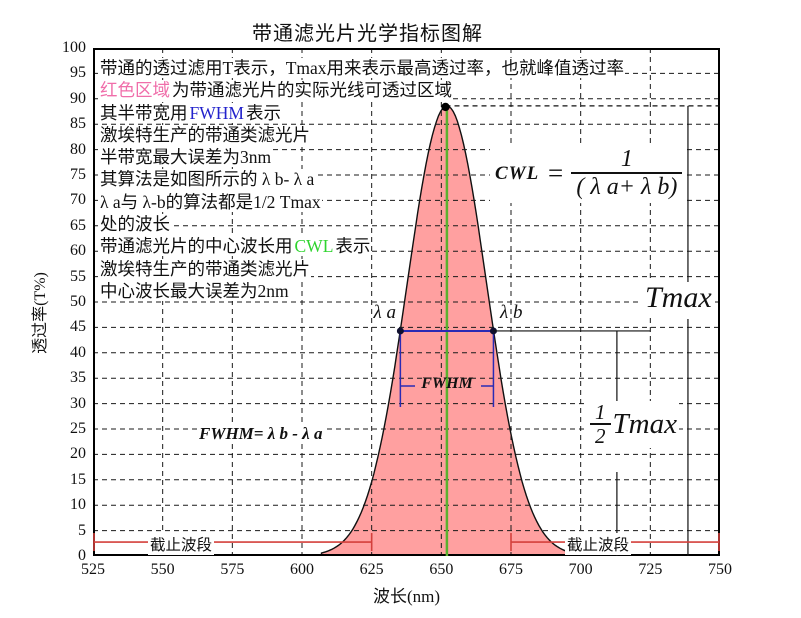 The image size is (801, 618). Describe the element at coordinates (78, 301) in the screenshot. I see `y-tick-label: 50` at that location.